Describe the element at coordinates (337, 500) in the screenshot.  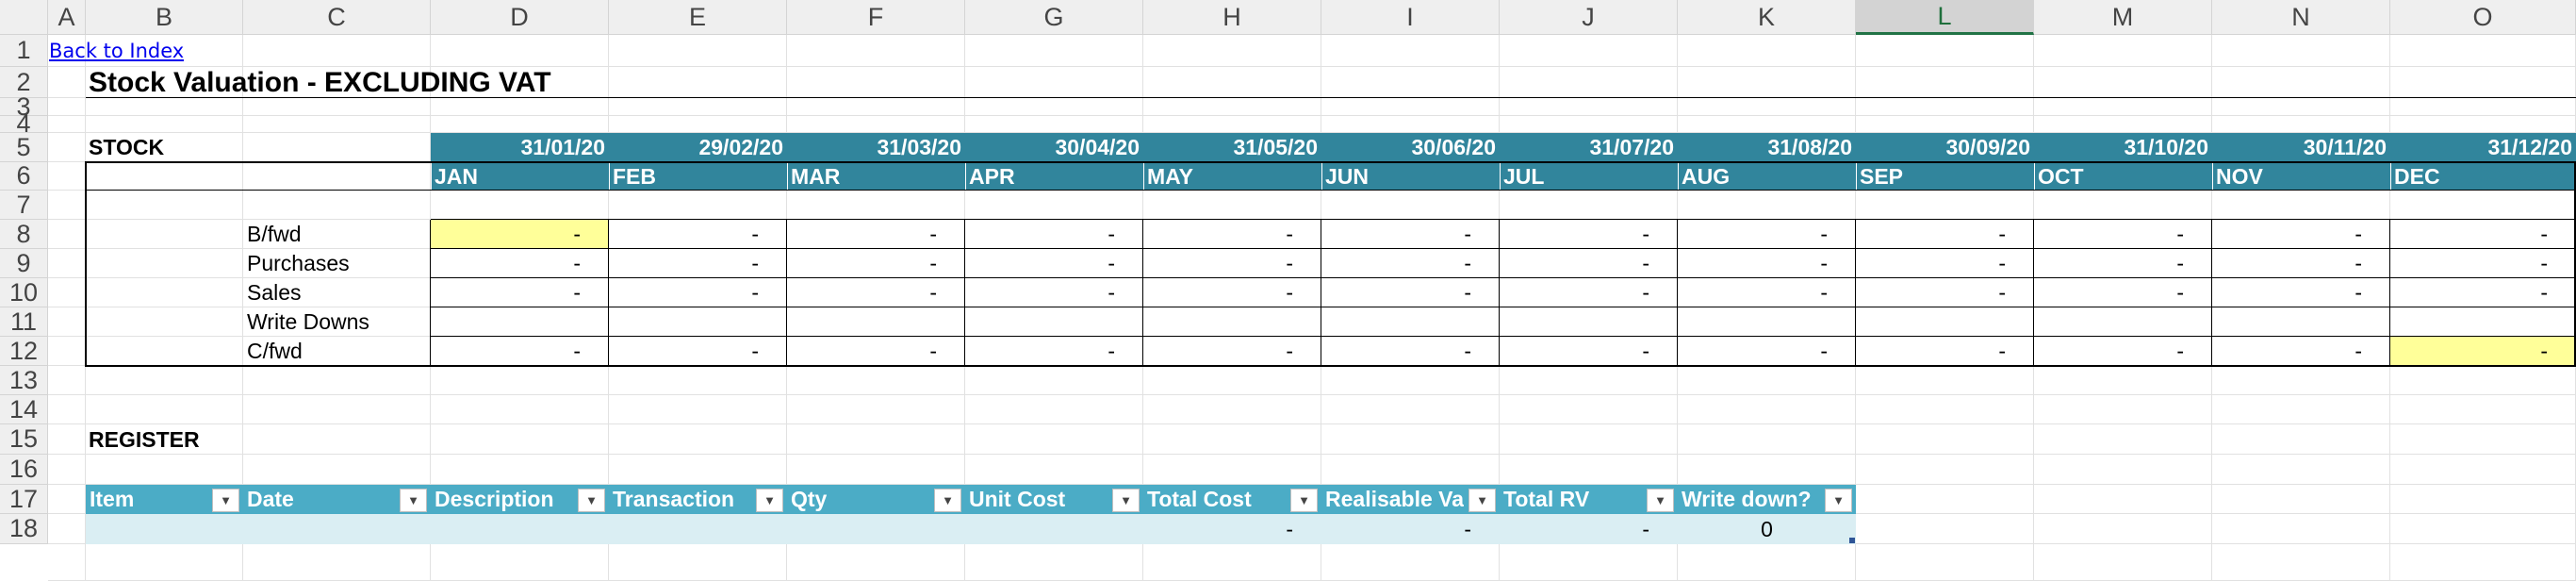
I see `register-column-header: Date ▼` at that location.